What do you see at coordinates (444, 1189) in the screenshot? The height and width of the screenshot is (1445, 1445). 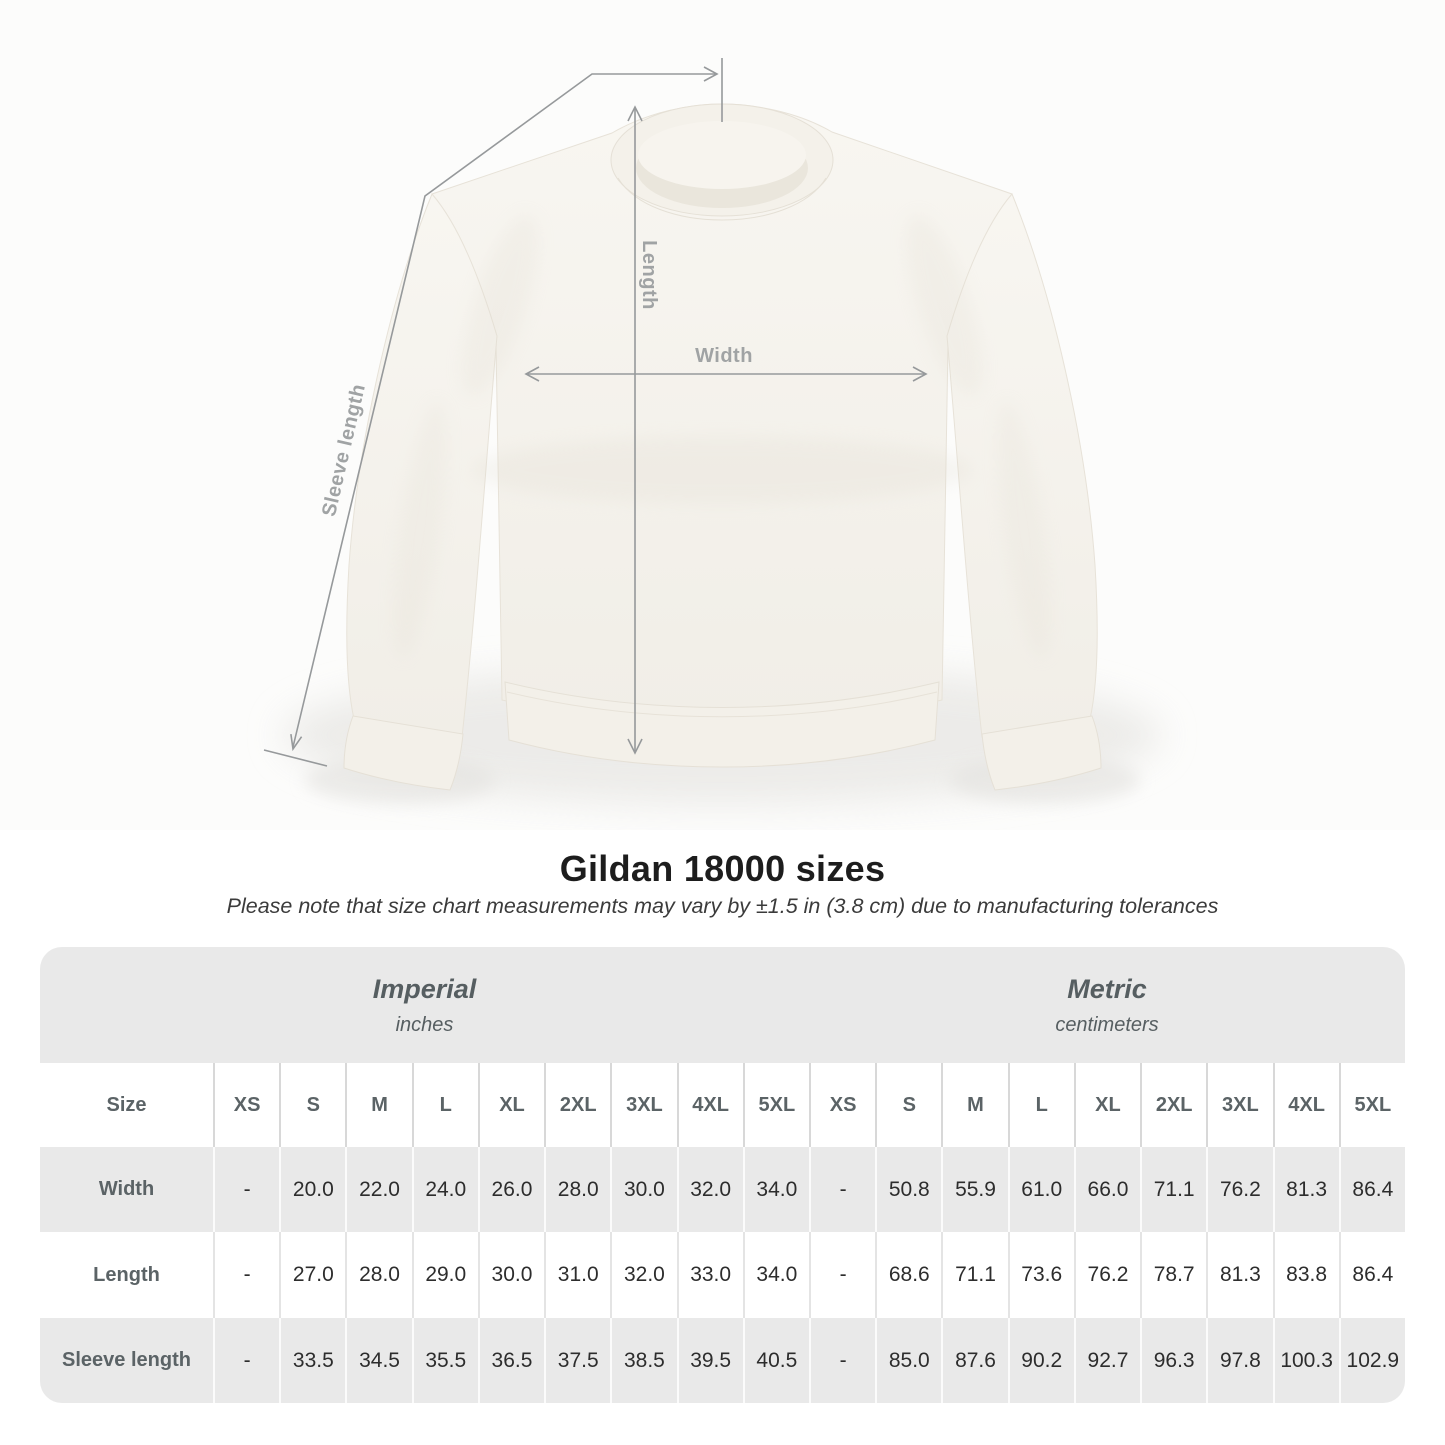 I see `table-cell: 24.0` at bounding box center [444, 1189].